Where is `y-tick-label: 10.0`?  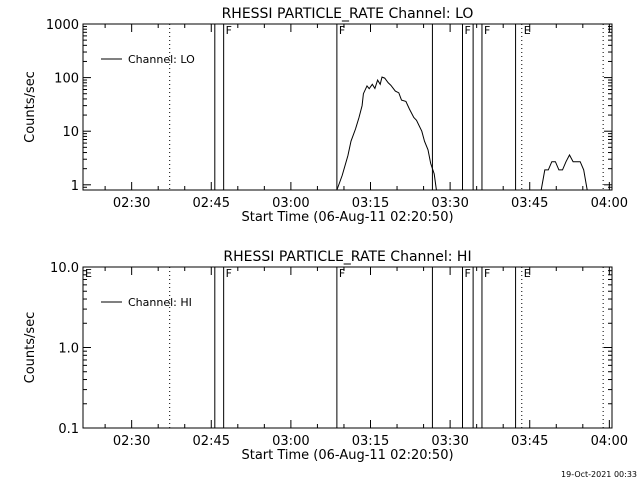 y-tick-label: 10.0 is located at coordinates (64, 268).